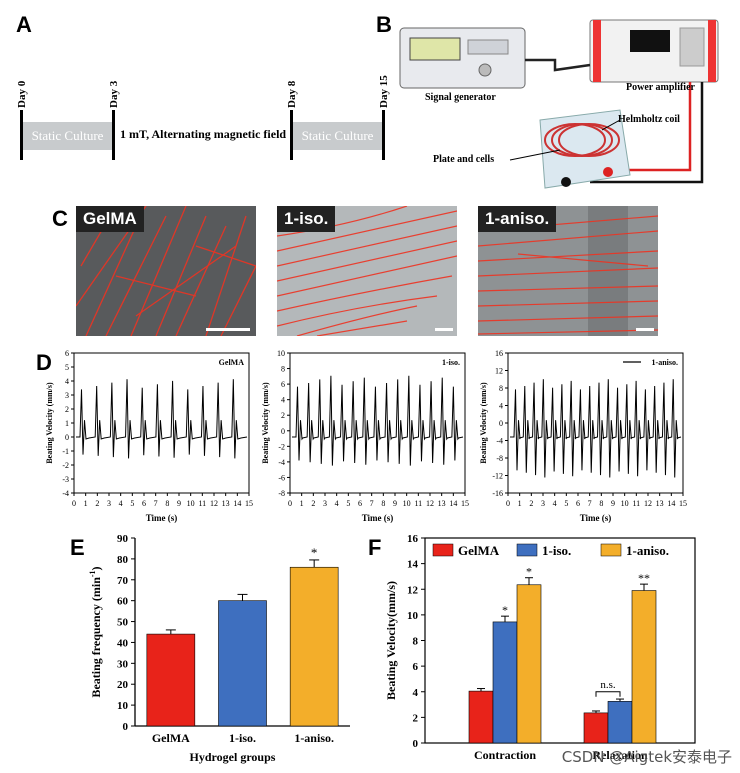 The height and width of the screenshot is (773, 740). What do you see at coordinates (337, 136) in the screenshot?
I see `static-culture-bar-2: Static Culture` at bounding box center [337, 136].